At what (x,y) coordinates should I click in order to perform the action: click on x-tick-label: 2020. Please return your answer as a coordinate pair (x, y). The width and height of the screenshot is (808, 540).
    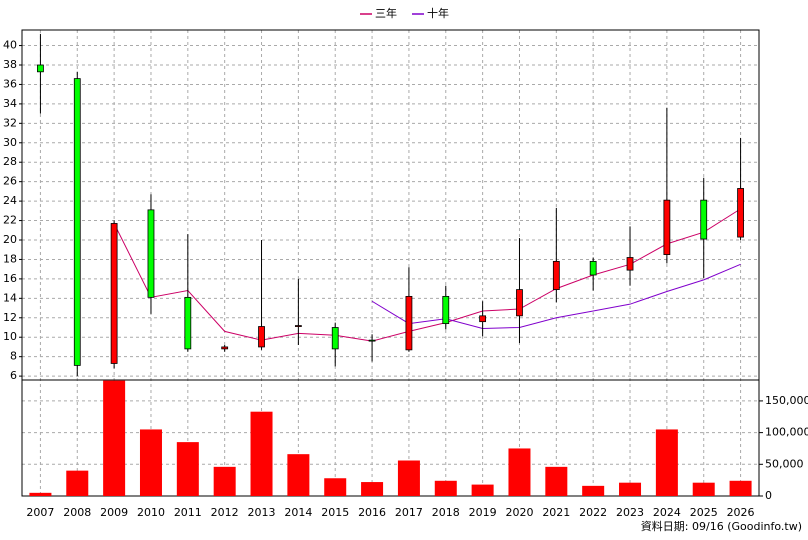
    Looking at the image, I should click on (519, 512).